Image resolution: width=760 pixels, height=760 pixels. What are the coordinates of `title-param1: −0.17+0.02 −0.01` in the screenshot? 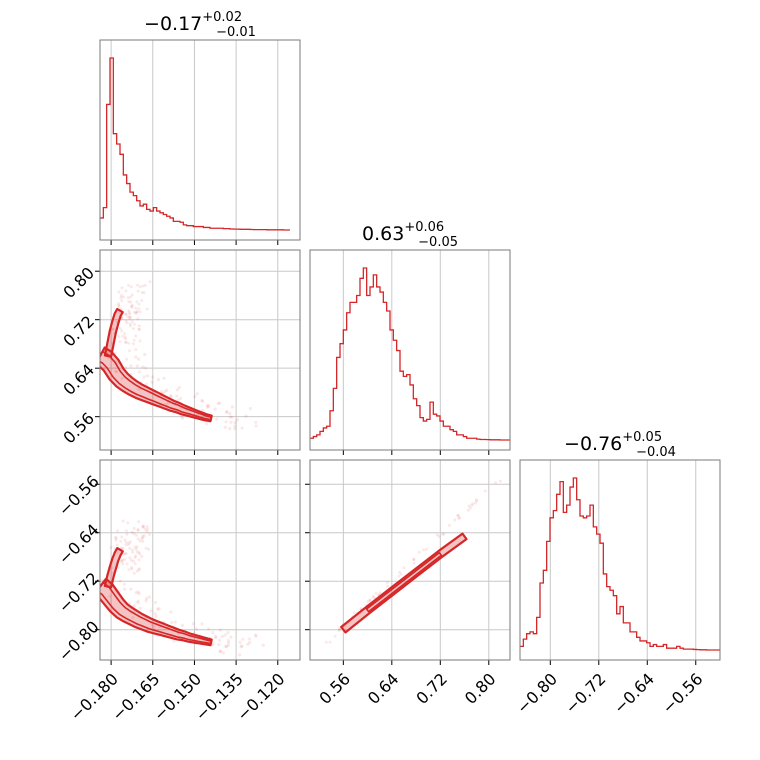 It's located at (200, 25).